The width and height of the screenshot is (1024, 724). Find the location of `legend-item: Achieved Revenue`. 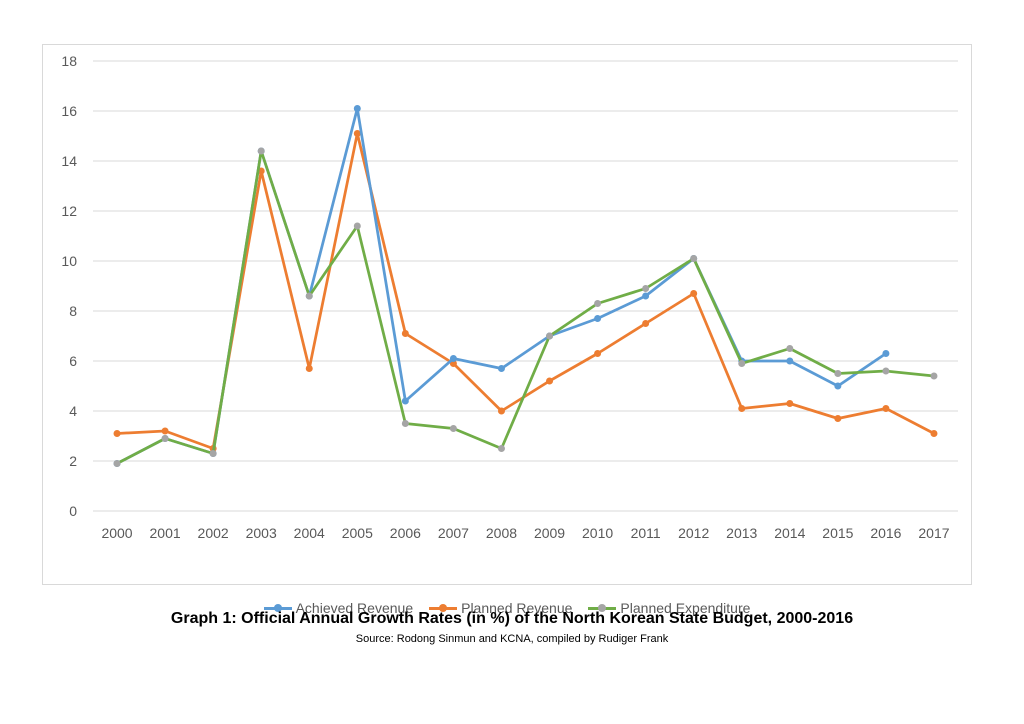

legend-item: Achieved Revenue is located at coordinates (338, 608).